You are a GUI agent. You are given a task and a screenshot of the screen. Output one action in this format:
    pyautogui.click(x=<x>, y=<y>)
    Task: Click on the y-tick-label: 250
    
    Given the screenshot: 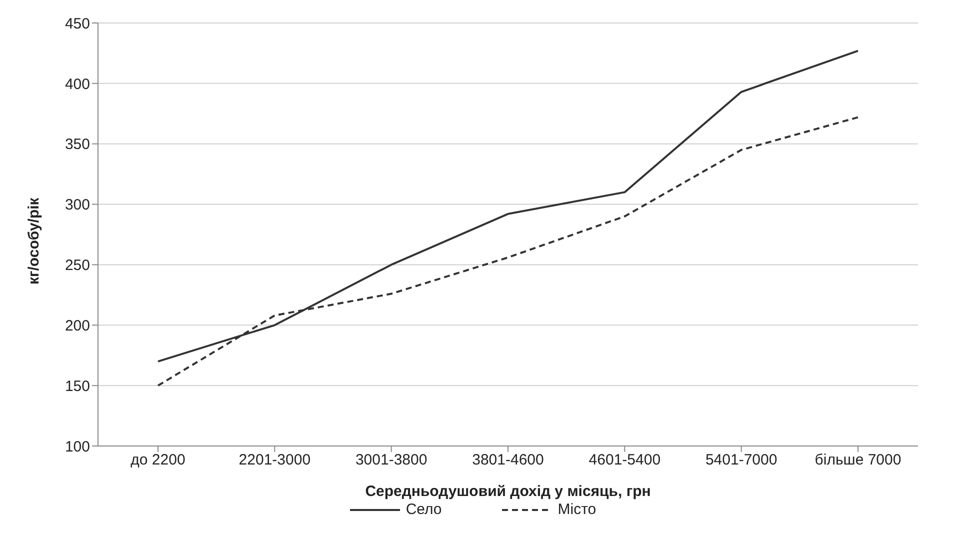 What is the action you would take?
    pyautogui.click(x=77, y=265)
    